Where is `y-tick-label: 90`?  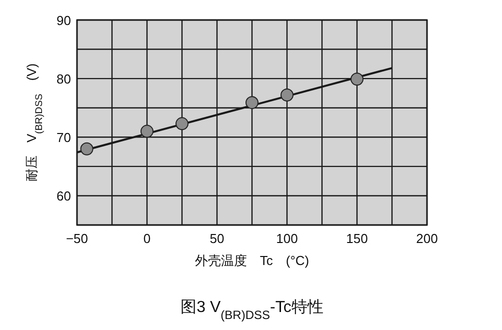
y-tick-label: 90 is located at coordinates (63, 20).